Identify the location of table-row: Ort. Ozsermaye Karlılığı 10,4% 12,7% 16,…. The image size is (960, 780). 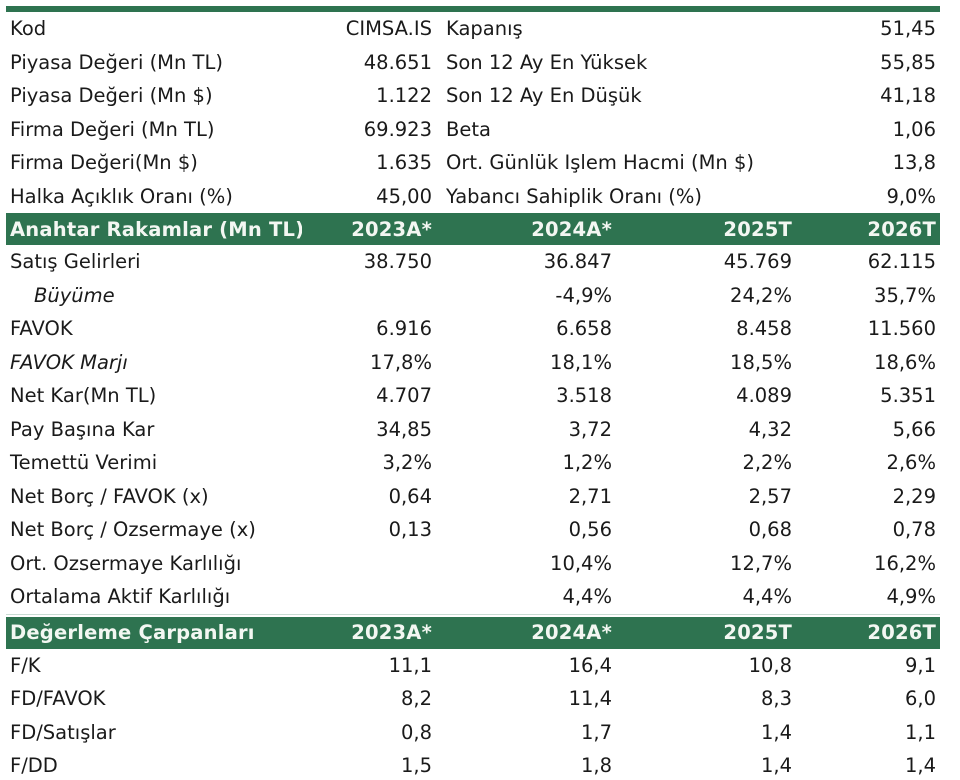
(473, 564).